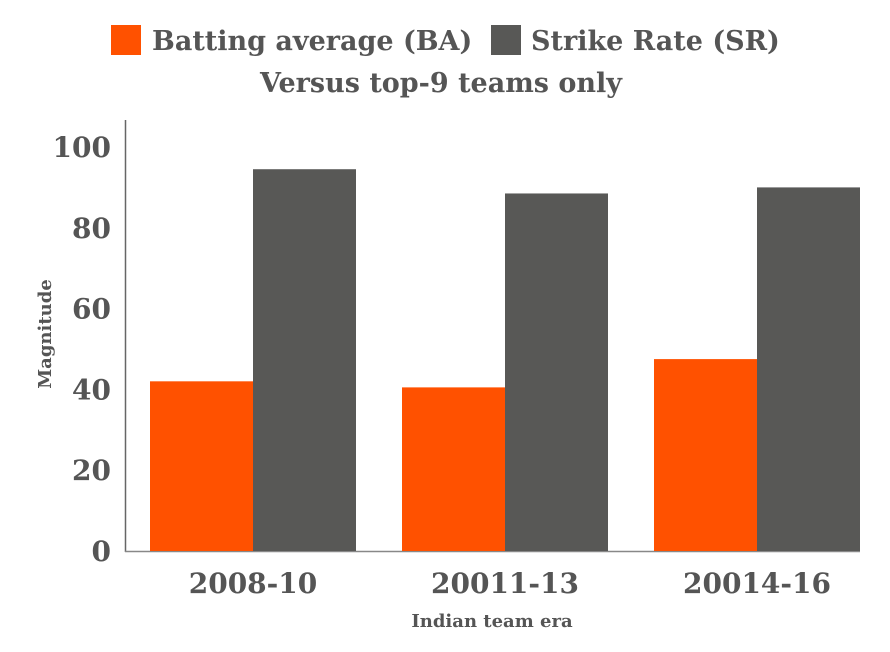 This screenshot has height=652, width=890. Describe the element at coordinates (655, 41) in the screenshot. I see `legend-label-sr: Strike Rate (SR)` at that location.